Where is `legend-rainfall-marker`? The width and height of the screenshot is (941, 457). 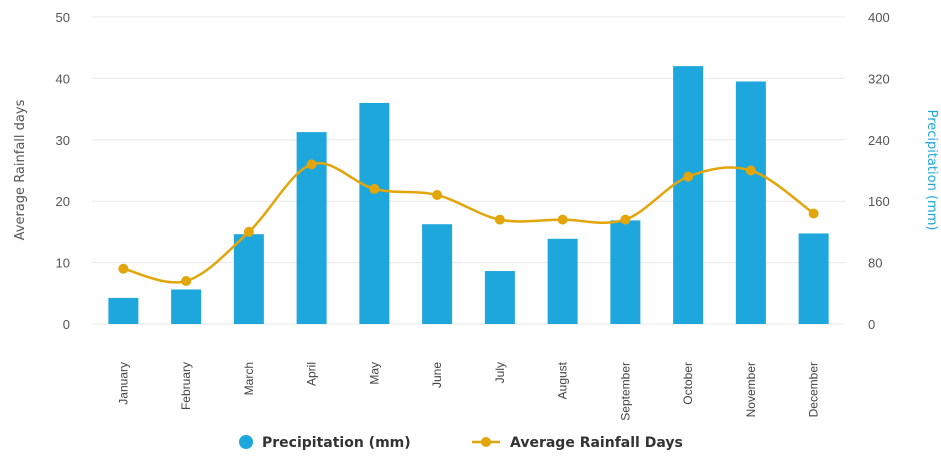 legend-rainfall-marker is located at coordinates (486, 442).